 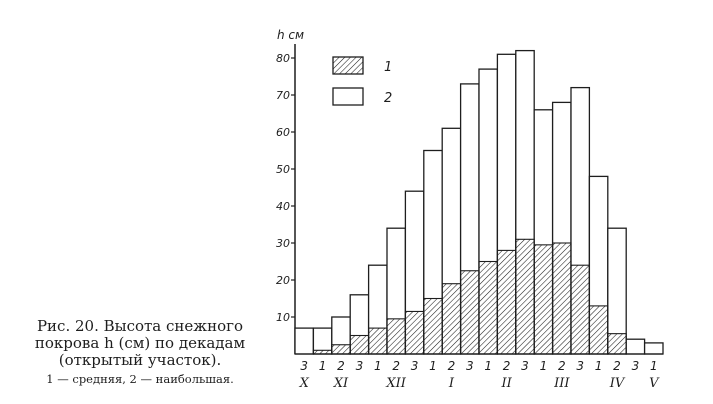 I want to click on y-tick-label: 60, so click(x=283, y=132).